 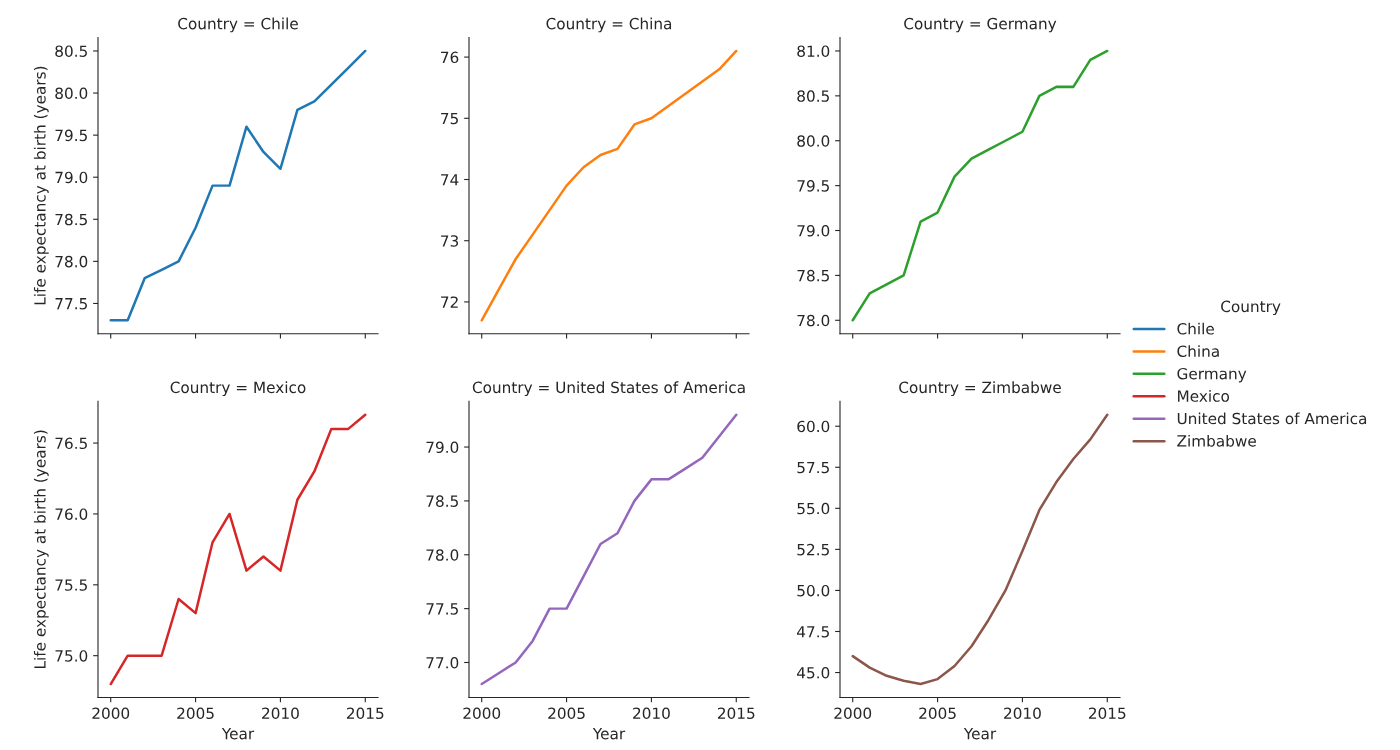 I want to click on chart-title: Country = Zimbabwe, so click(x=980, y=389).